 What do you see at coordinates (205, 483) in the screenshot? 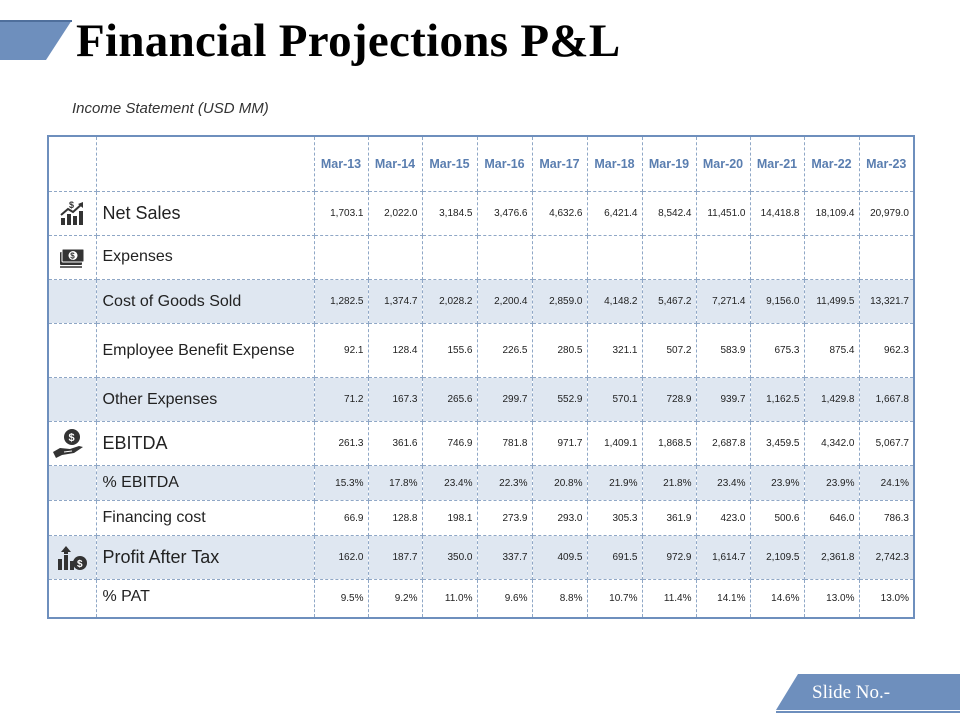
I see `row-label: % EBITDA` at bounding box center [205, 483].